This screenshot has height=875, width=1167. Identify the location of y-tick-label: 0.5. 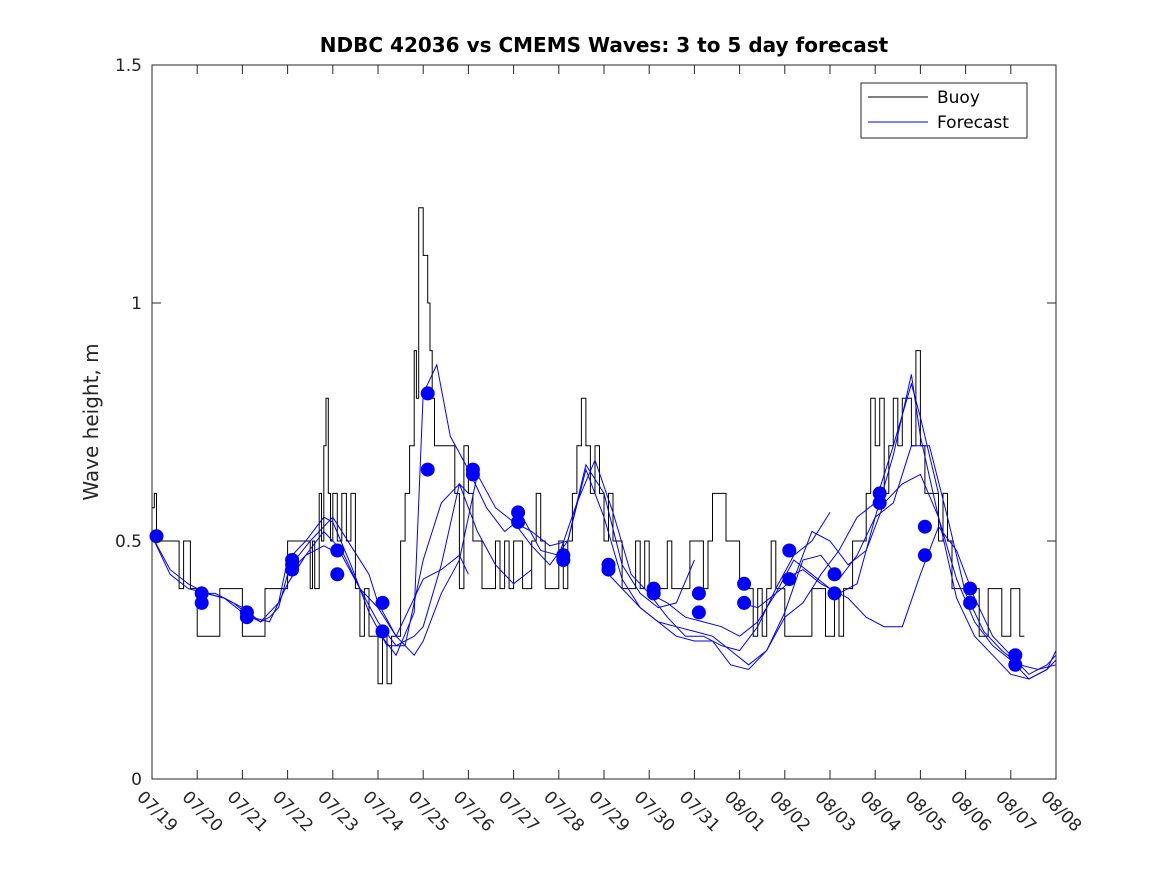
(128, 542).